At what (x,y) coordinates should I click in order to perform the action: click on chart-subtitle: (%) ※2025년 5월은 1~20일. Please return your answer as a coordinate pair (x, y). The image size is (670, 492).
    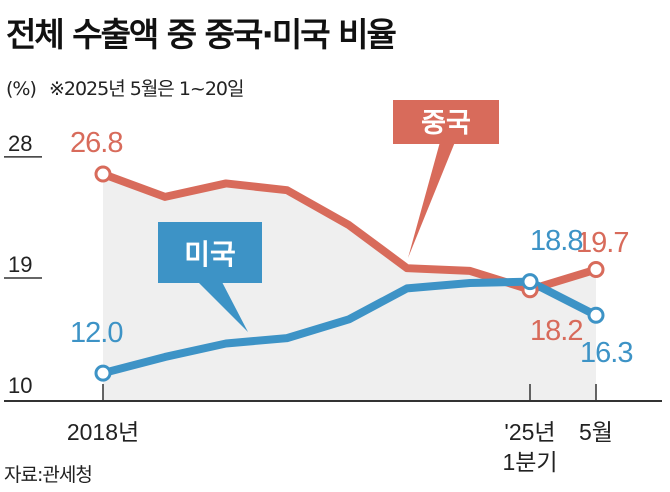
    Looking at the image, I should click on (125, 87).